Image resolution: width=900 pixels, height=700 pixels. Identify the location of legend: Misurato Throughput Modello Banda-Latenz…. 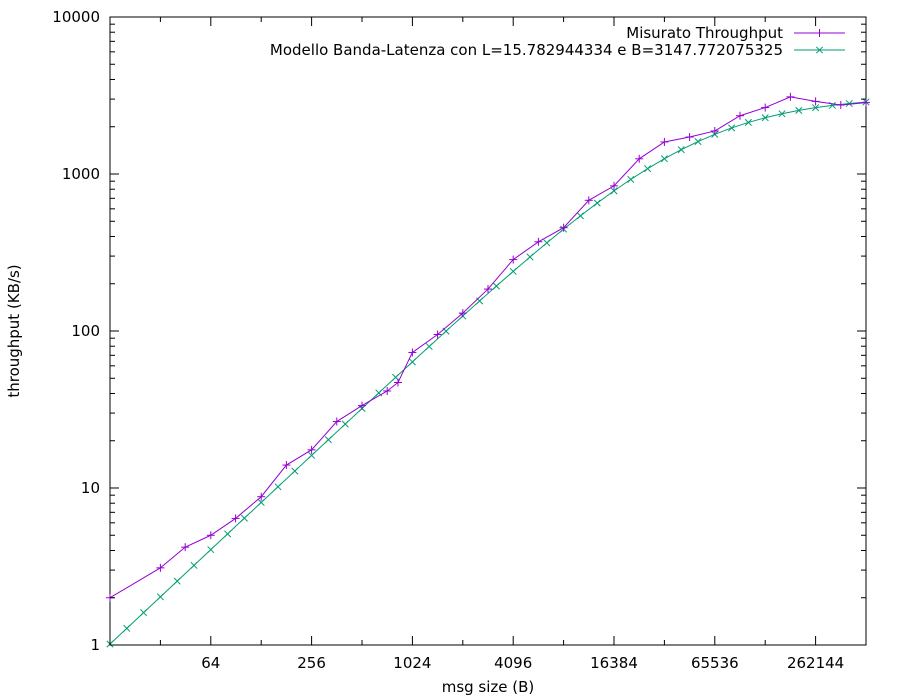
(557, 41).